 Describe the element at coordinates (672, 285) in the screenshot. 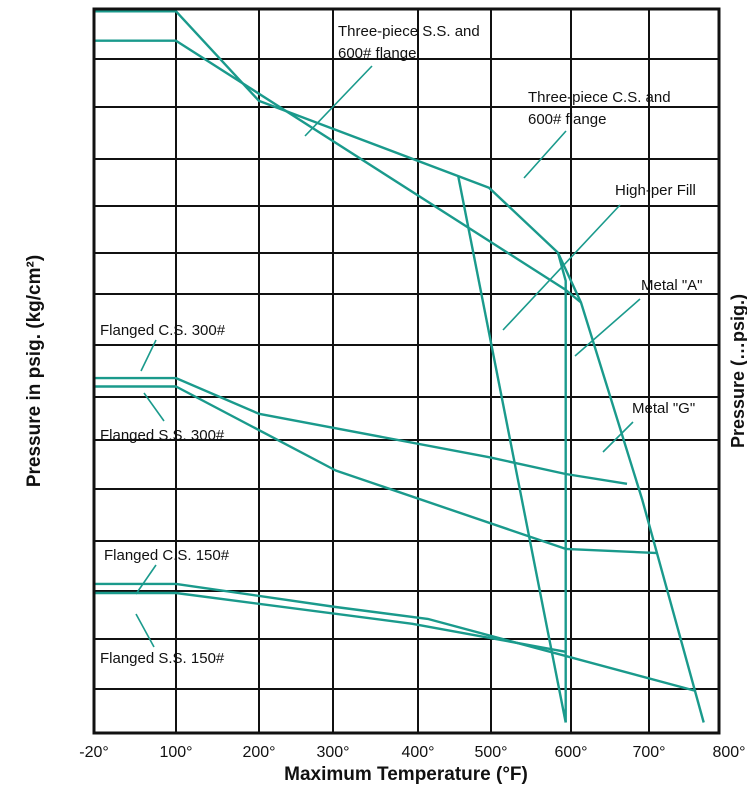

I see `series-annotation-label: Metal "A"` at that location.